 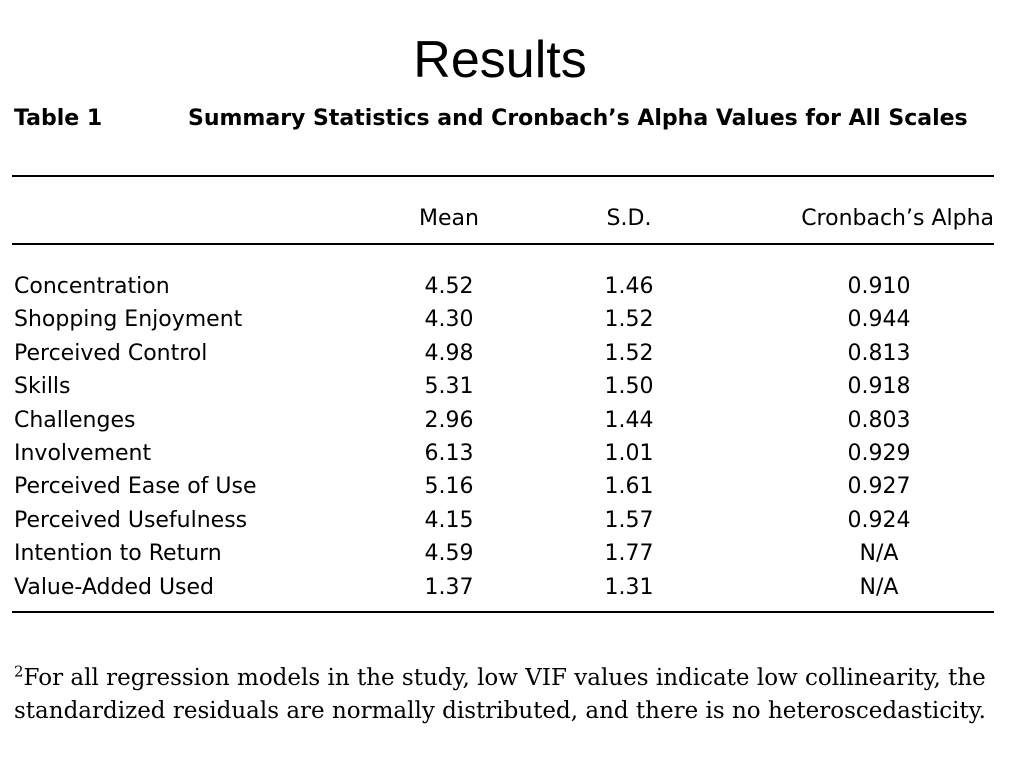 What do you see at coordinates (504, 587) in the screenshot?
I see `table-row: Value-Added Used 1.37 1.31 N/A` at bounding box center [504, 587].